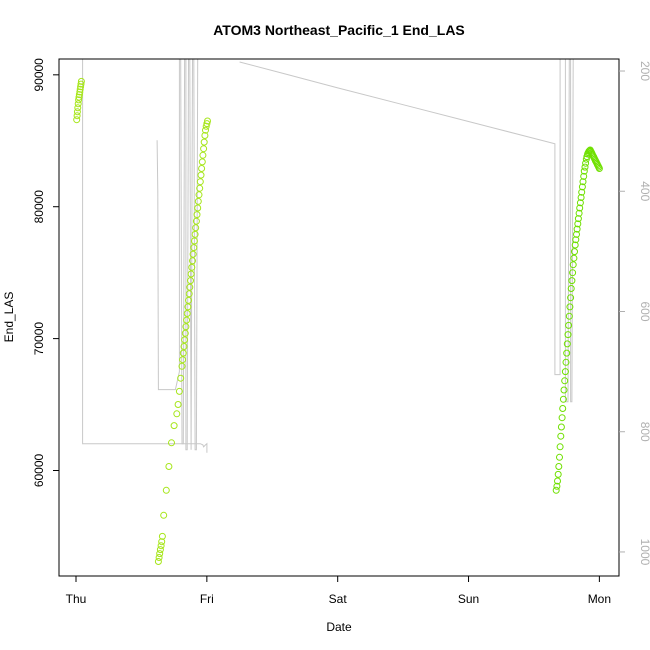  Describe the element at coordinates (39, 75) in the screenshot. I see `y-tick-label: 90000` at that location.